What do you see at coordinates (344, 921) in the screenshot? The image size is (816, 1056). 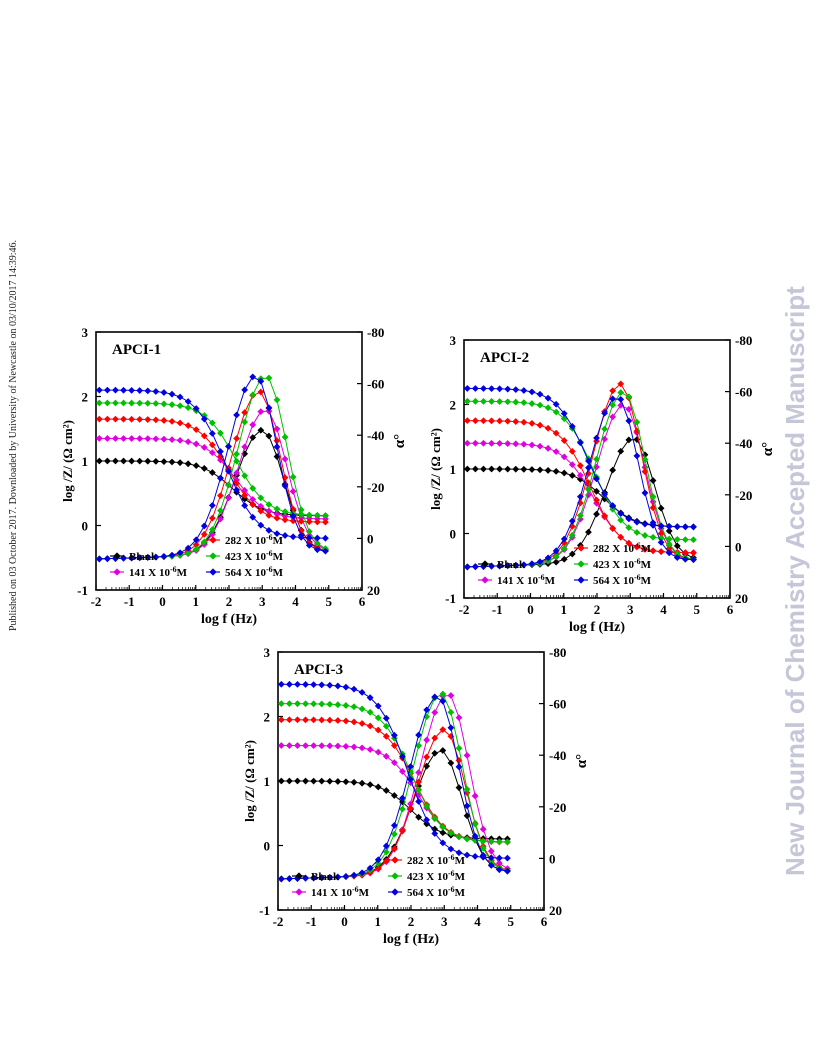 I see `x-tick-label: 0` at bounding box center [344, 921].